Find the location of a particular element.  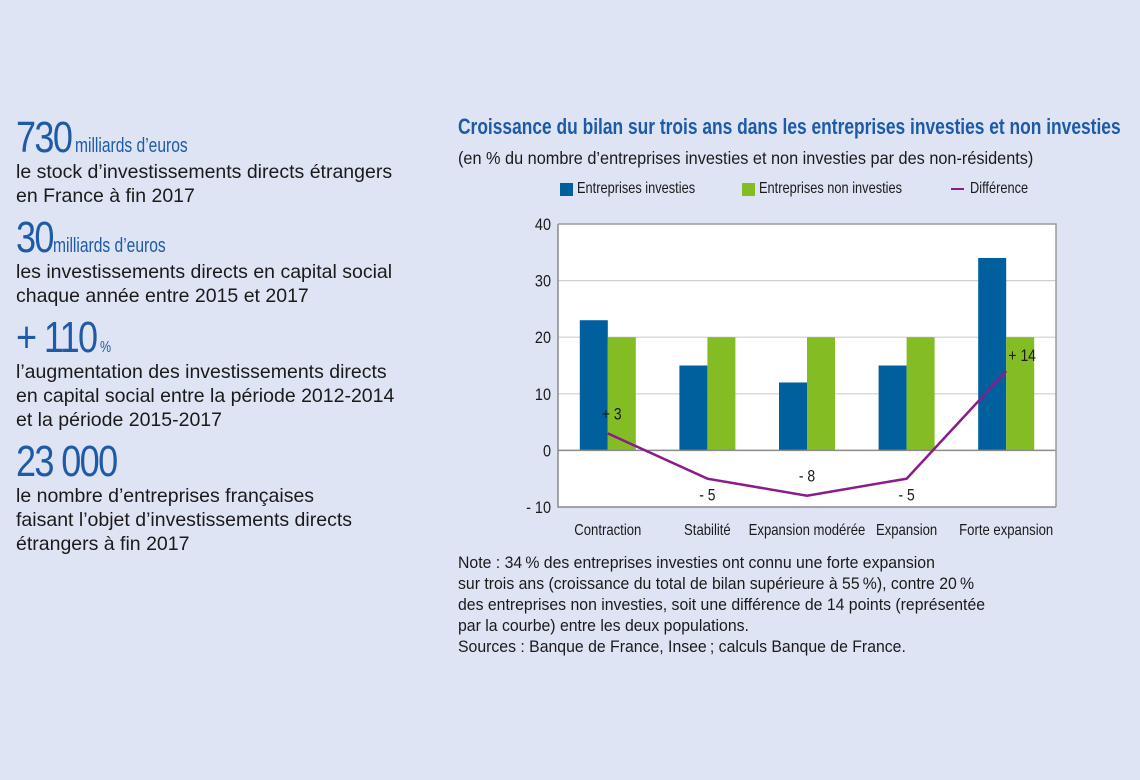

y-tick-label: 20 is located at coordinates (543, 338).